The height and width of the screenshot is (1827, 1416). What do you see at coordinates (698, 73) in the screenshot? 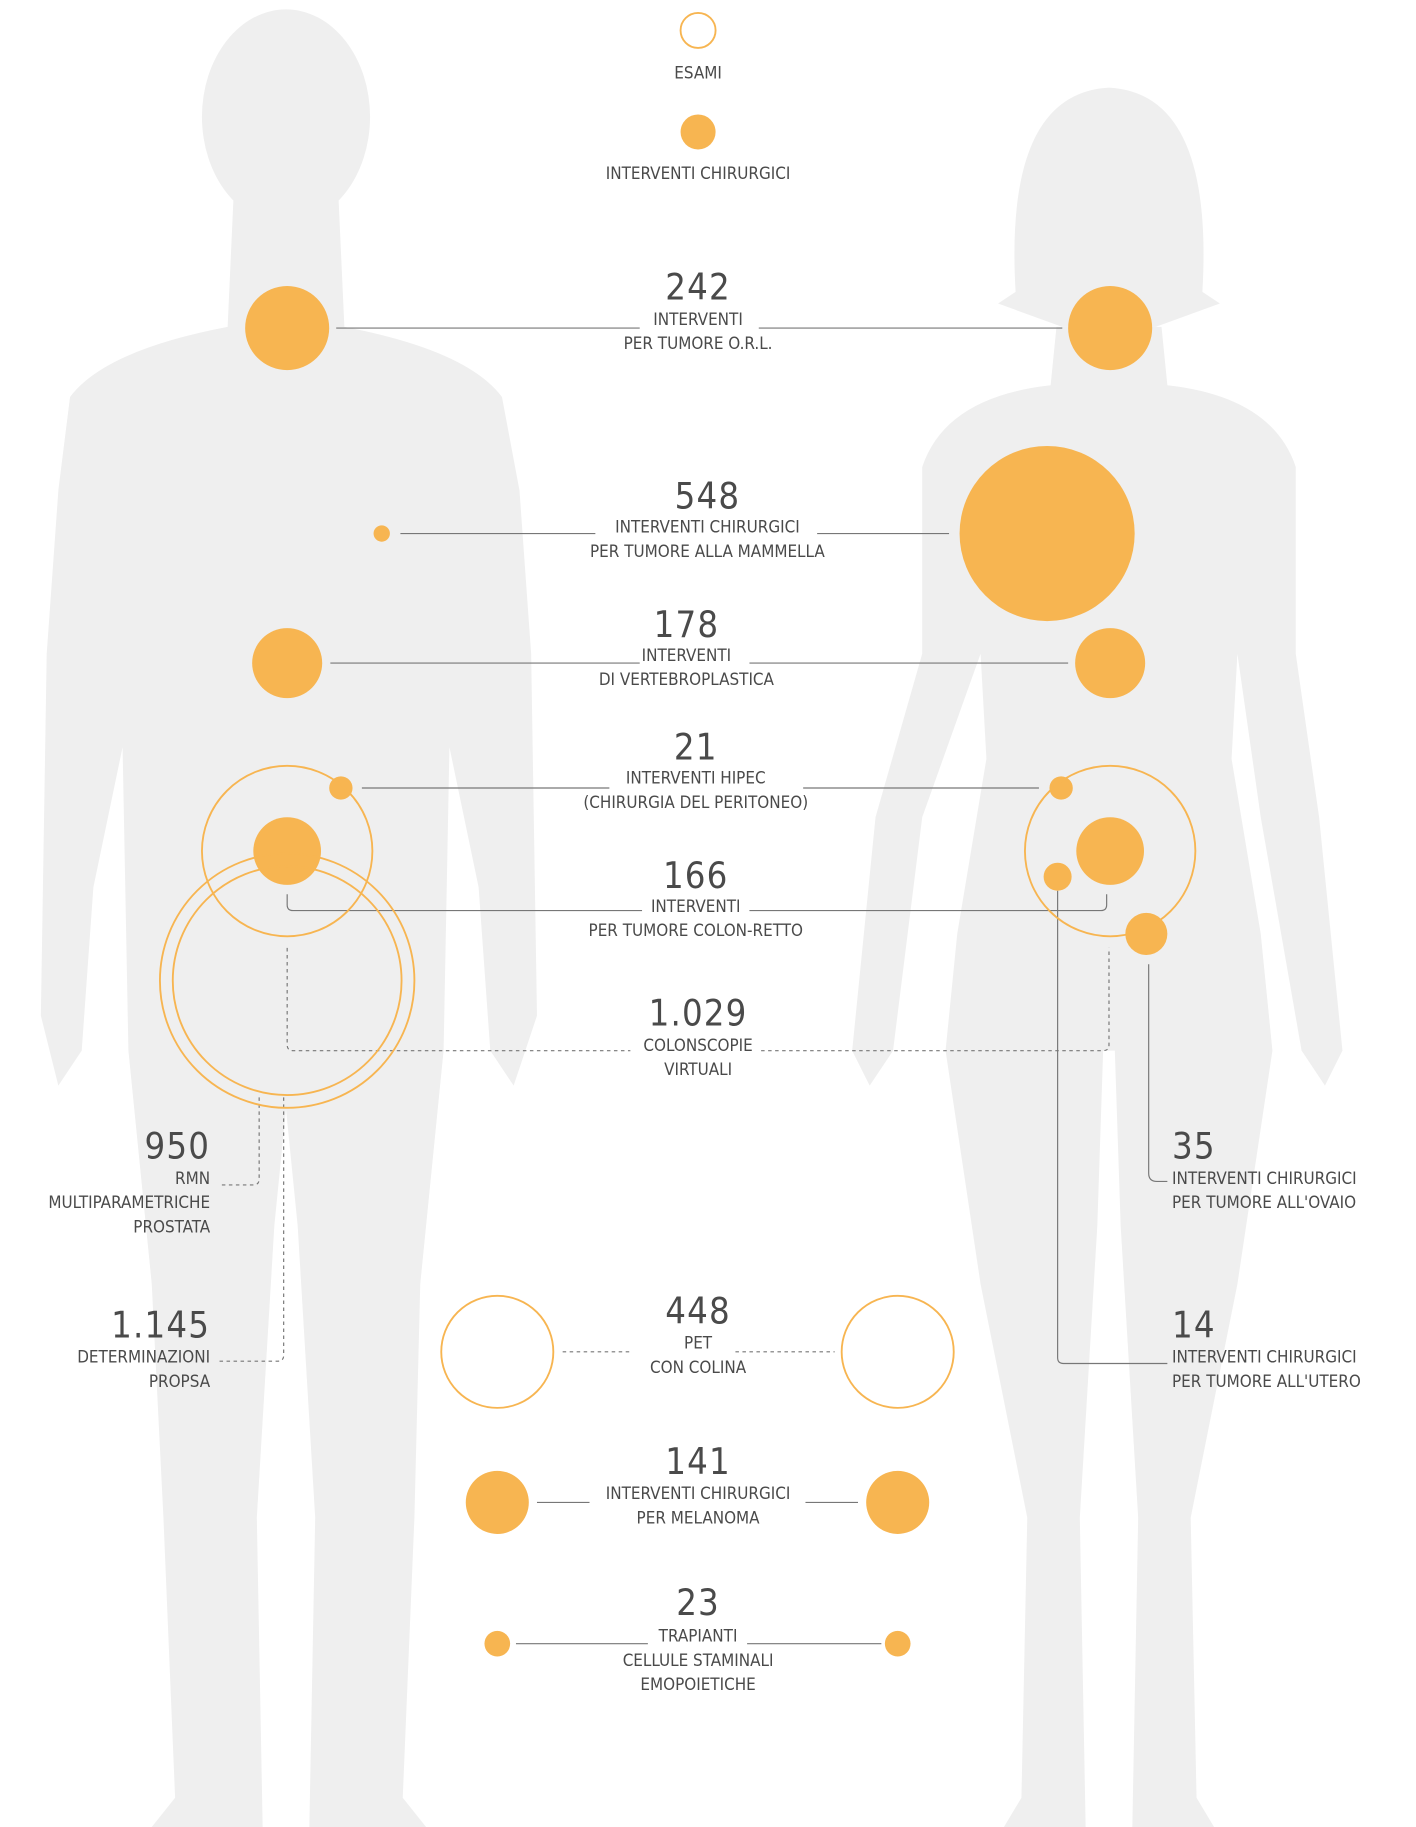
I see `legend-label: ESAMI` at bounding box center [698, 73].